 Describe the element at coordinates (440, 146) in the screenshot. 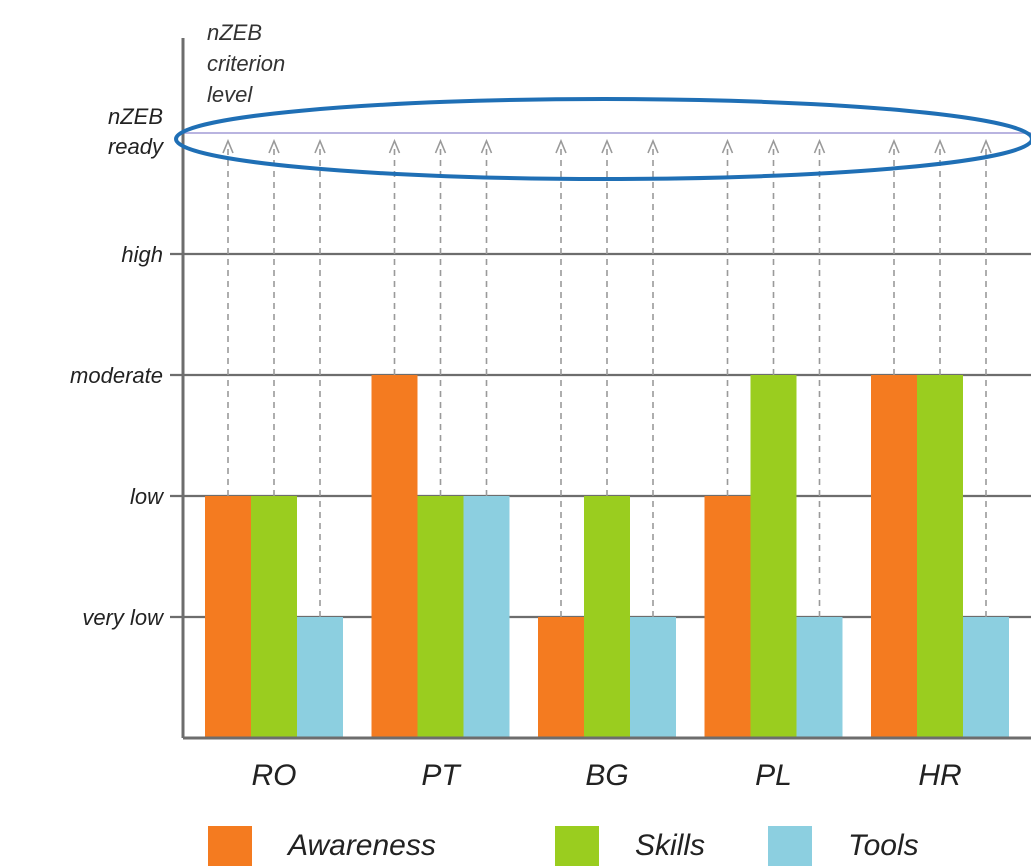

I see `arrow-head-pt-skills` at that location.